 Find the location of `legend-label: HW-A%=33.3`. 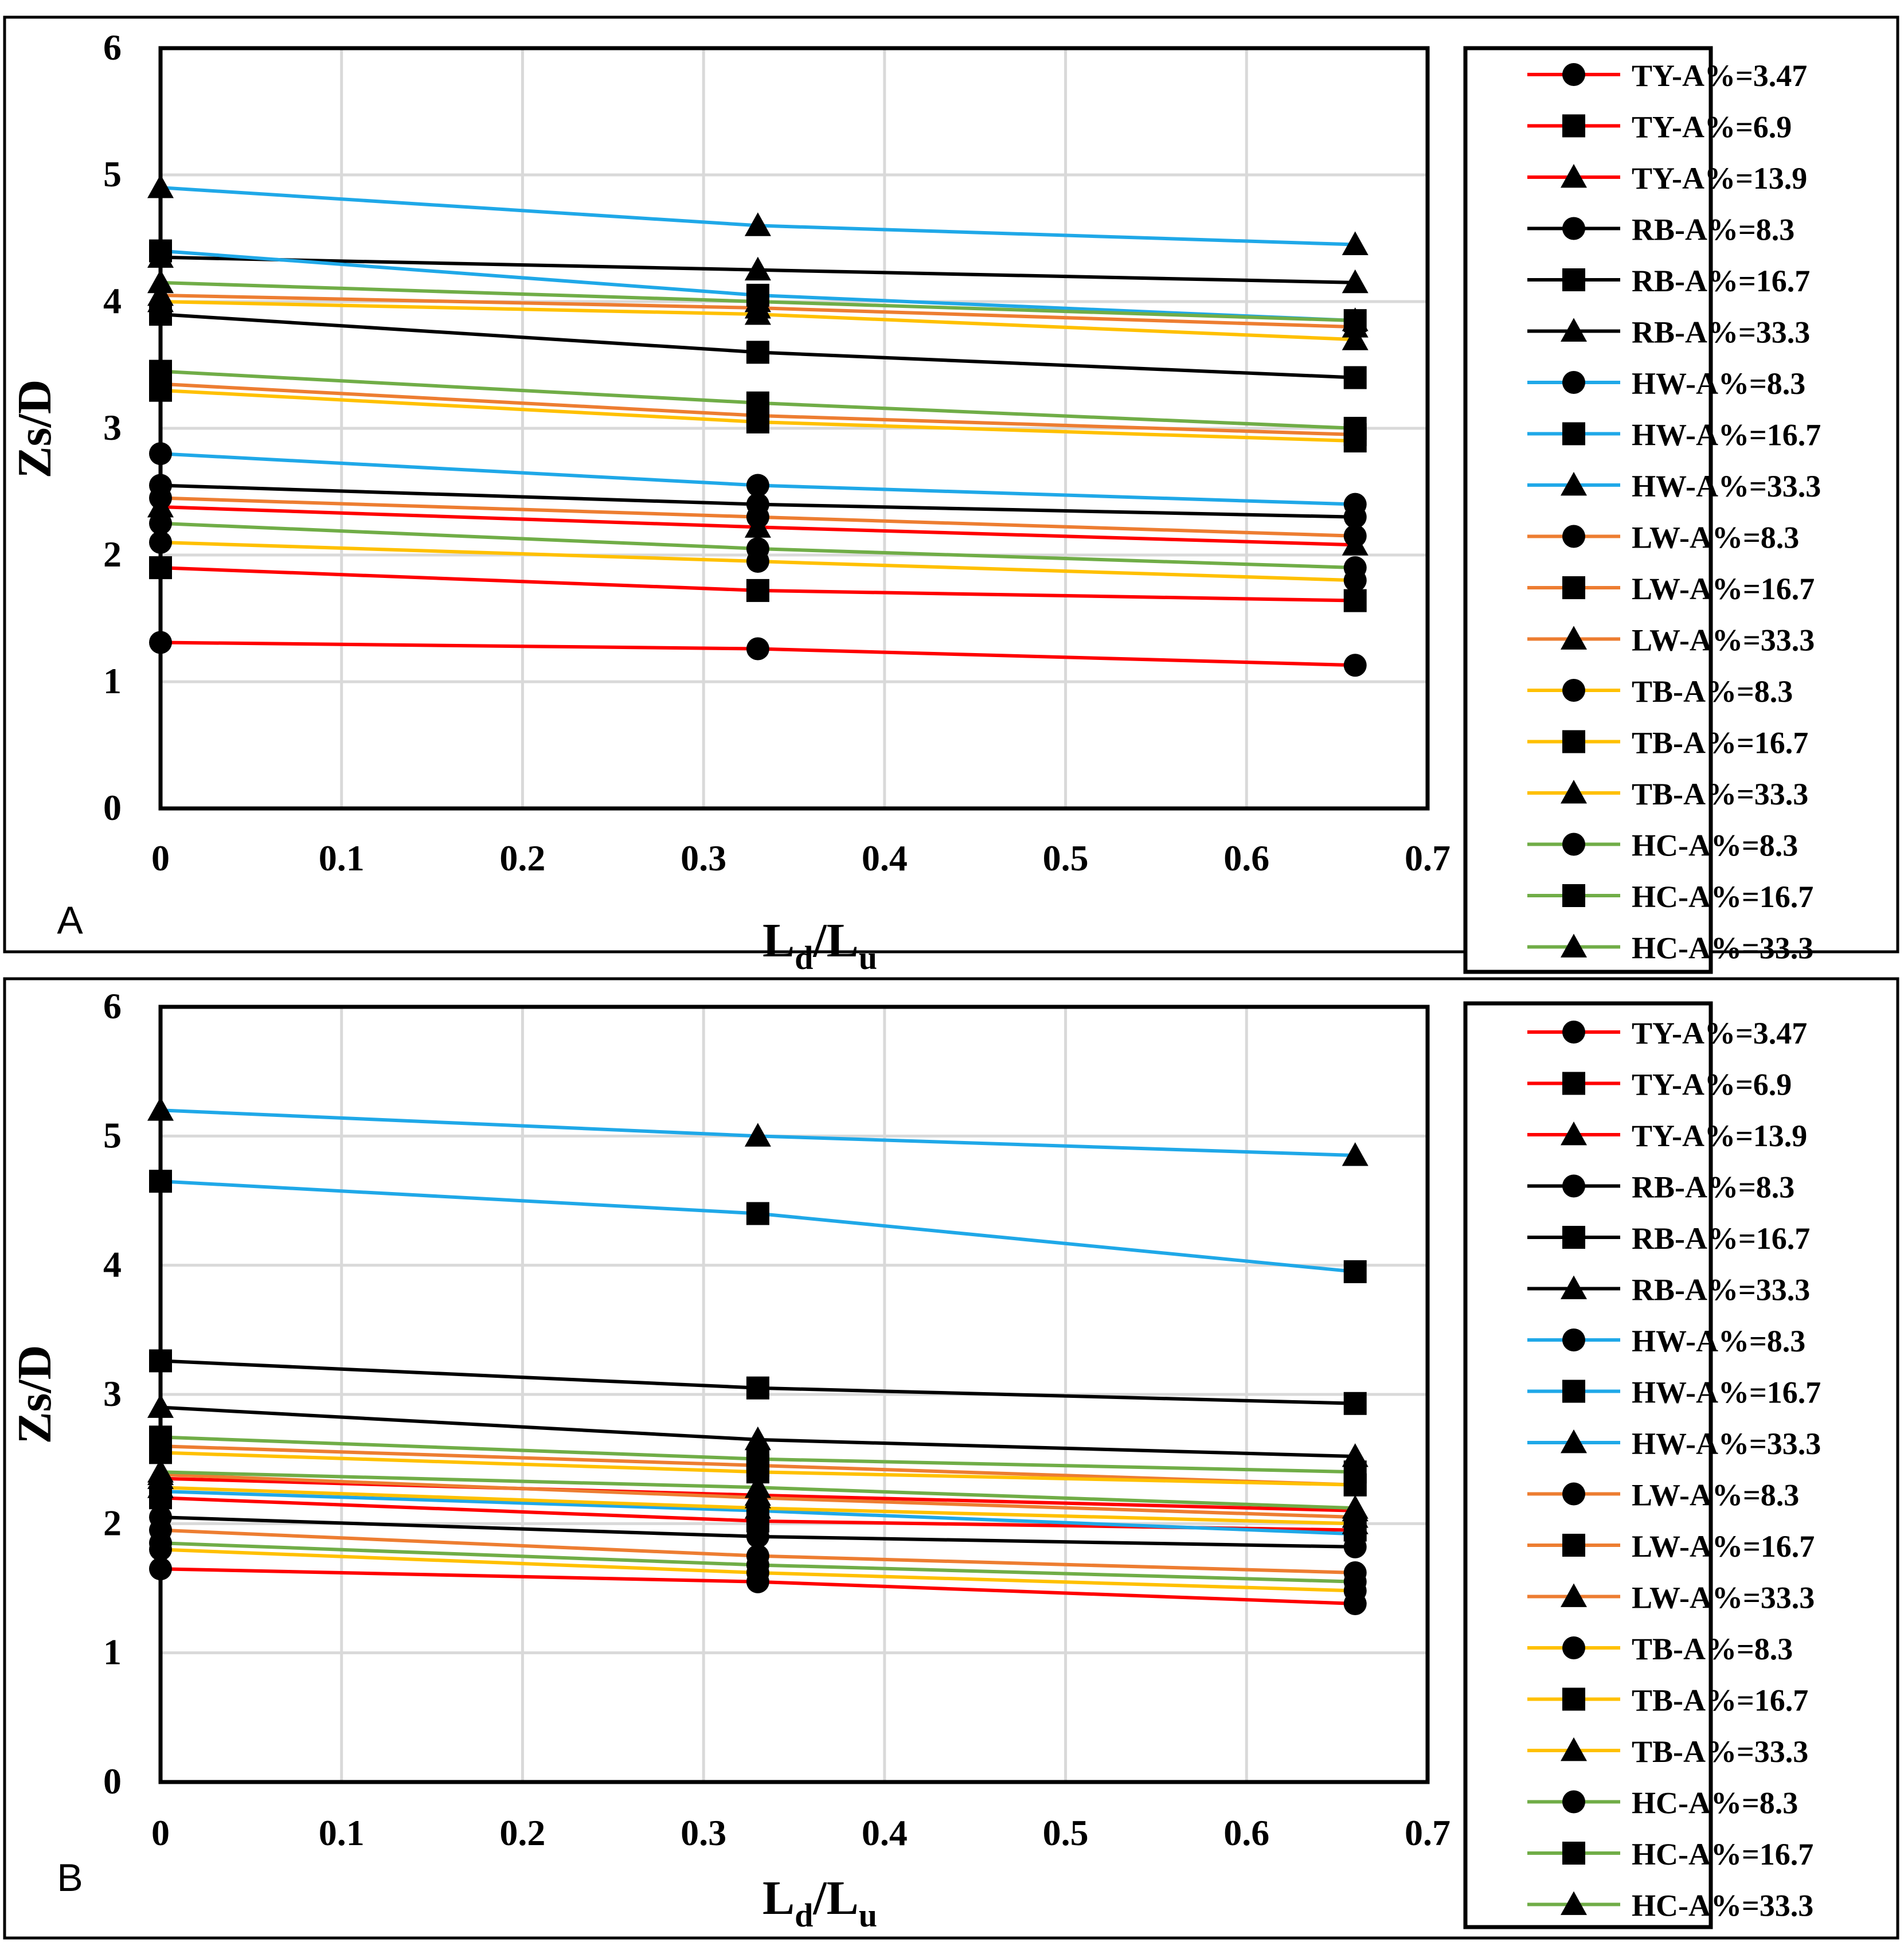

legend-label: HW-A%=33.3 is located at coordinates (1726, 486).